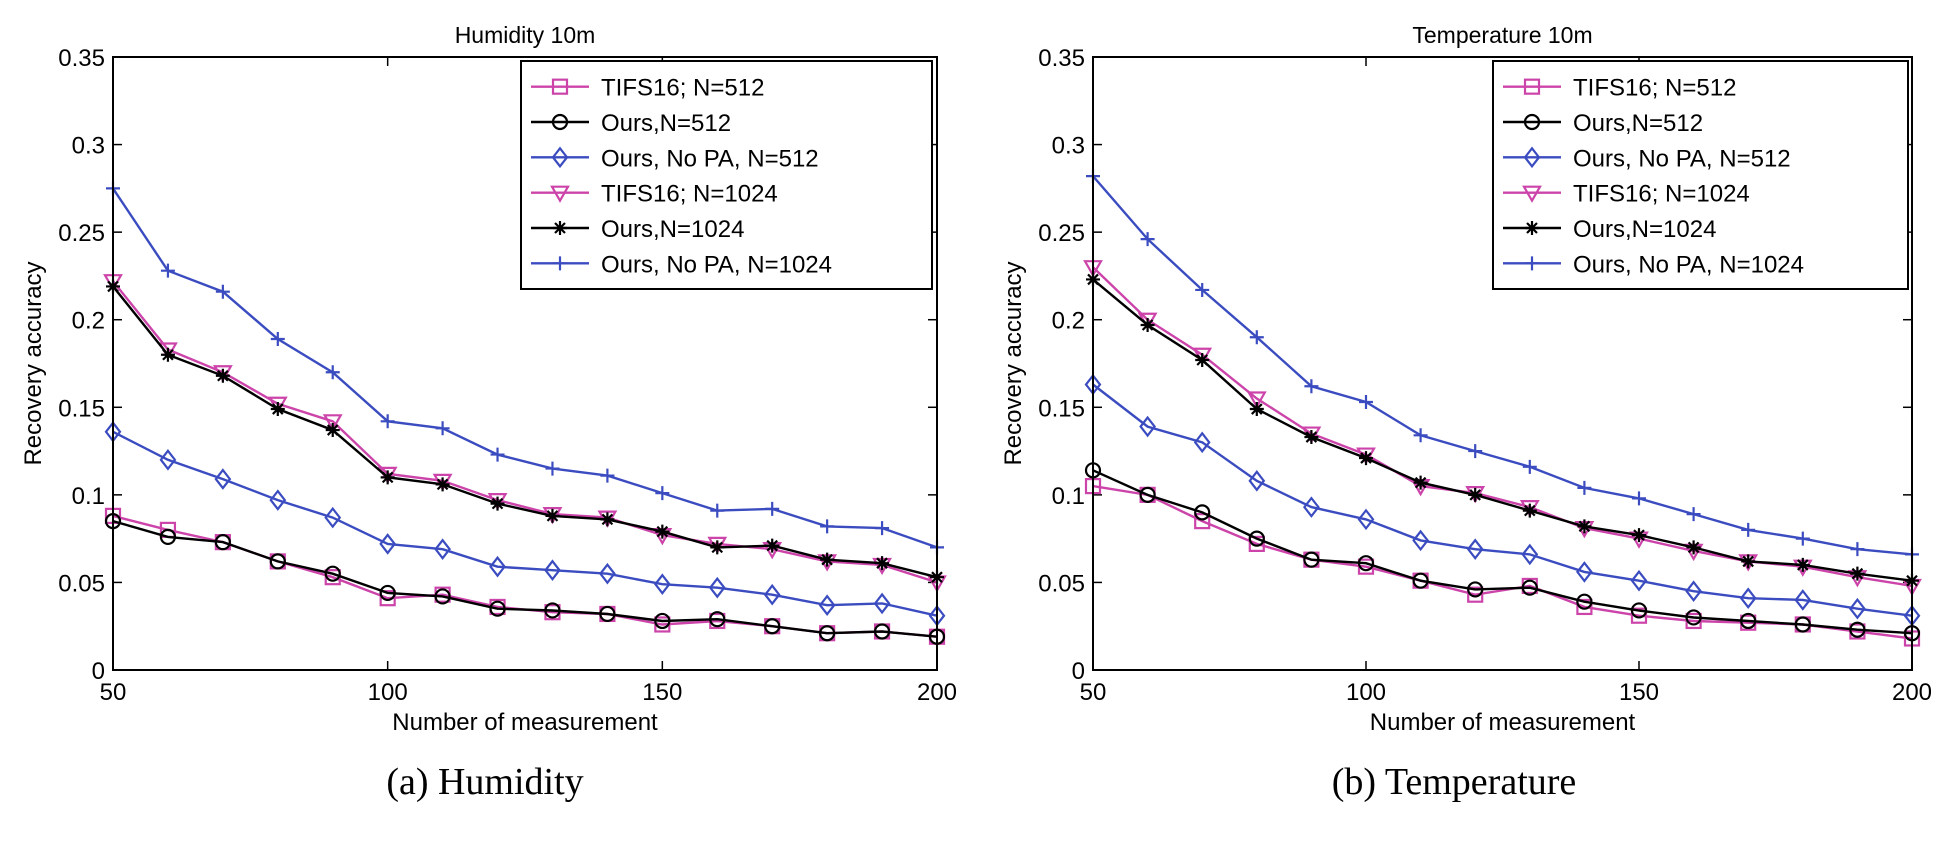 The width and height of the screenshot is (1938, 854). Describe the element at coordinates (1366, 692) in the screenshot. I see `temperature-xtick-label: 100` at that location.